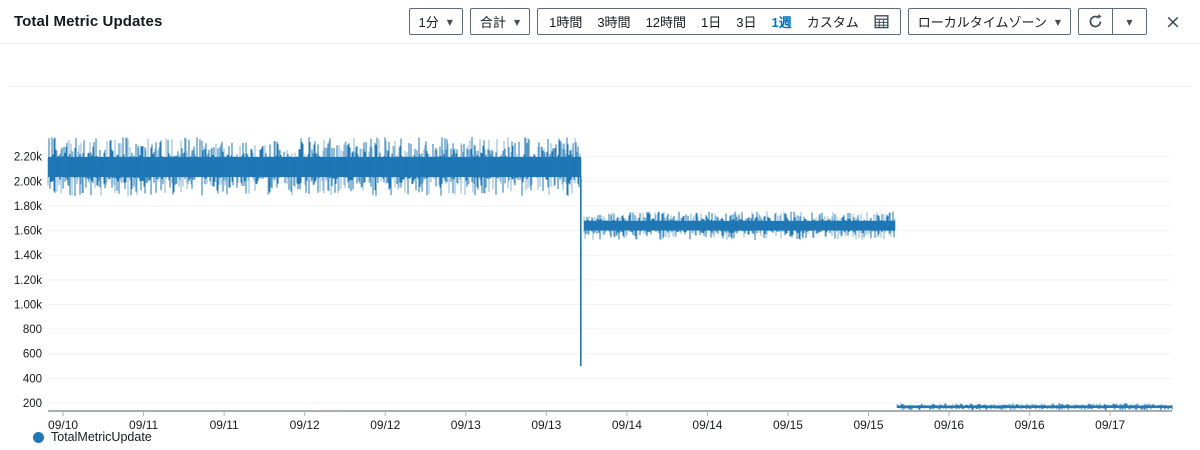 This screenshot has width=1200, height=450. Describe the element at coordinates (28, 305) in the screenshot. I see `y-tick-label: 1.00k` at that location.